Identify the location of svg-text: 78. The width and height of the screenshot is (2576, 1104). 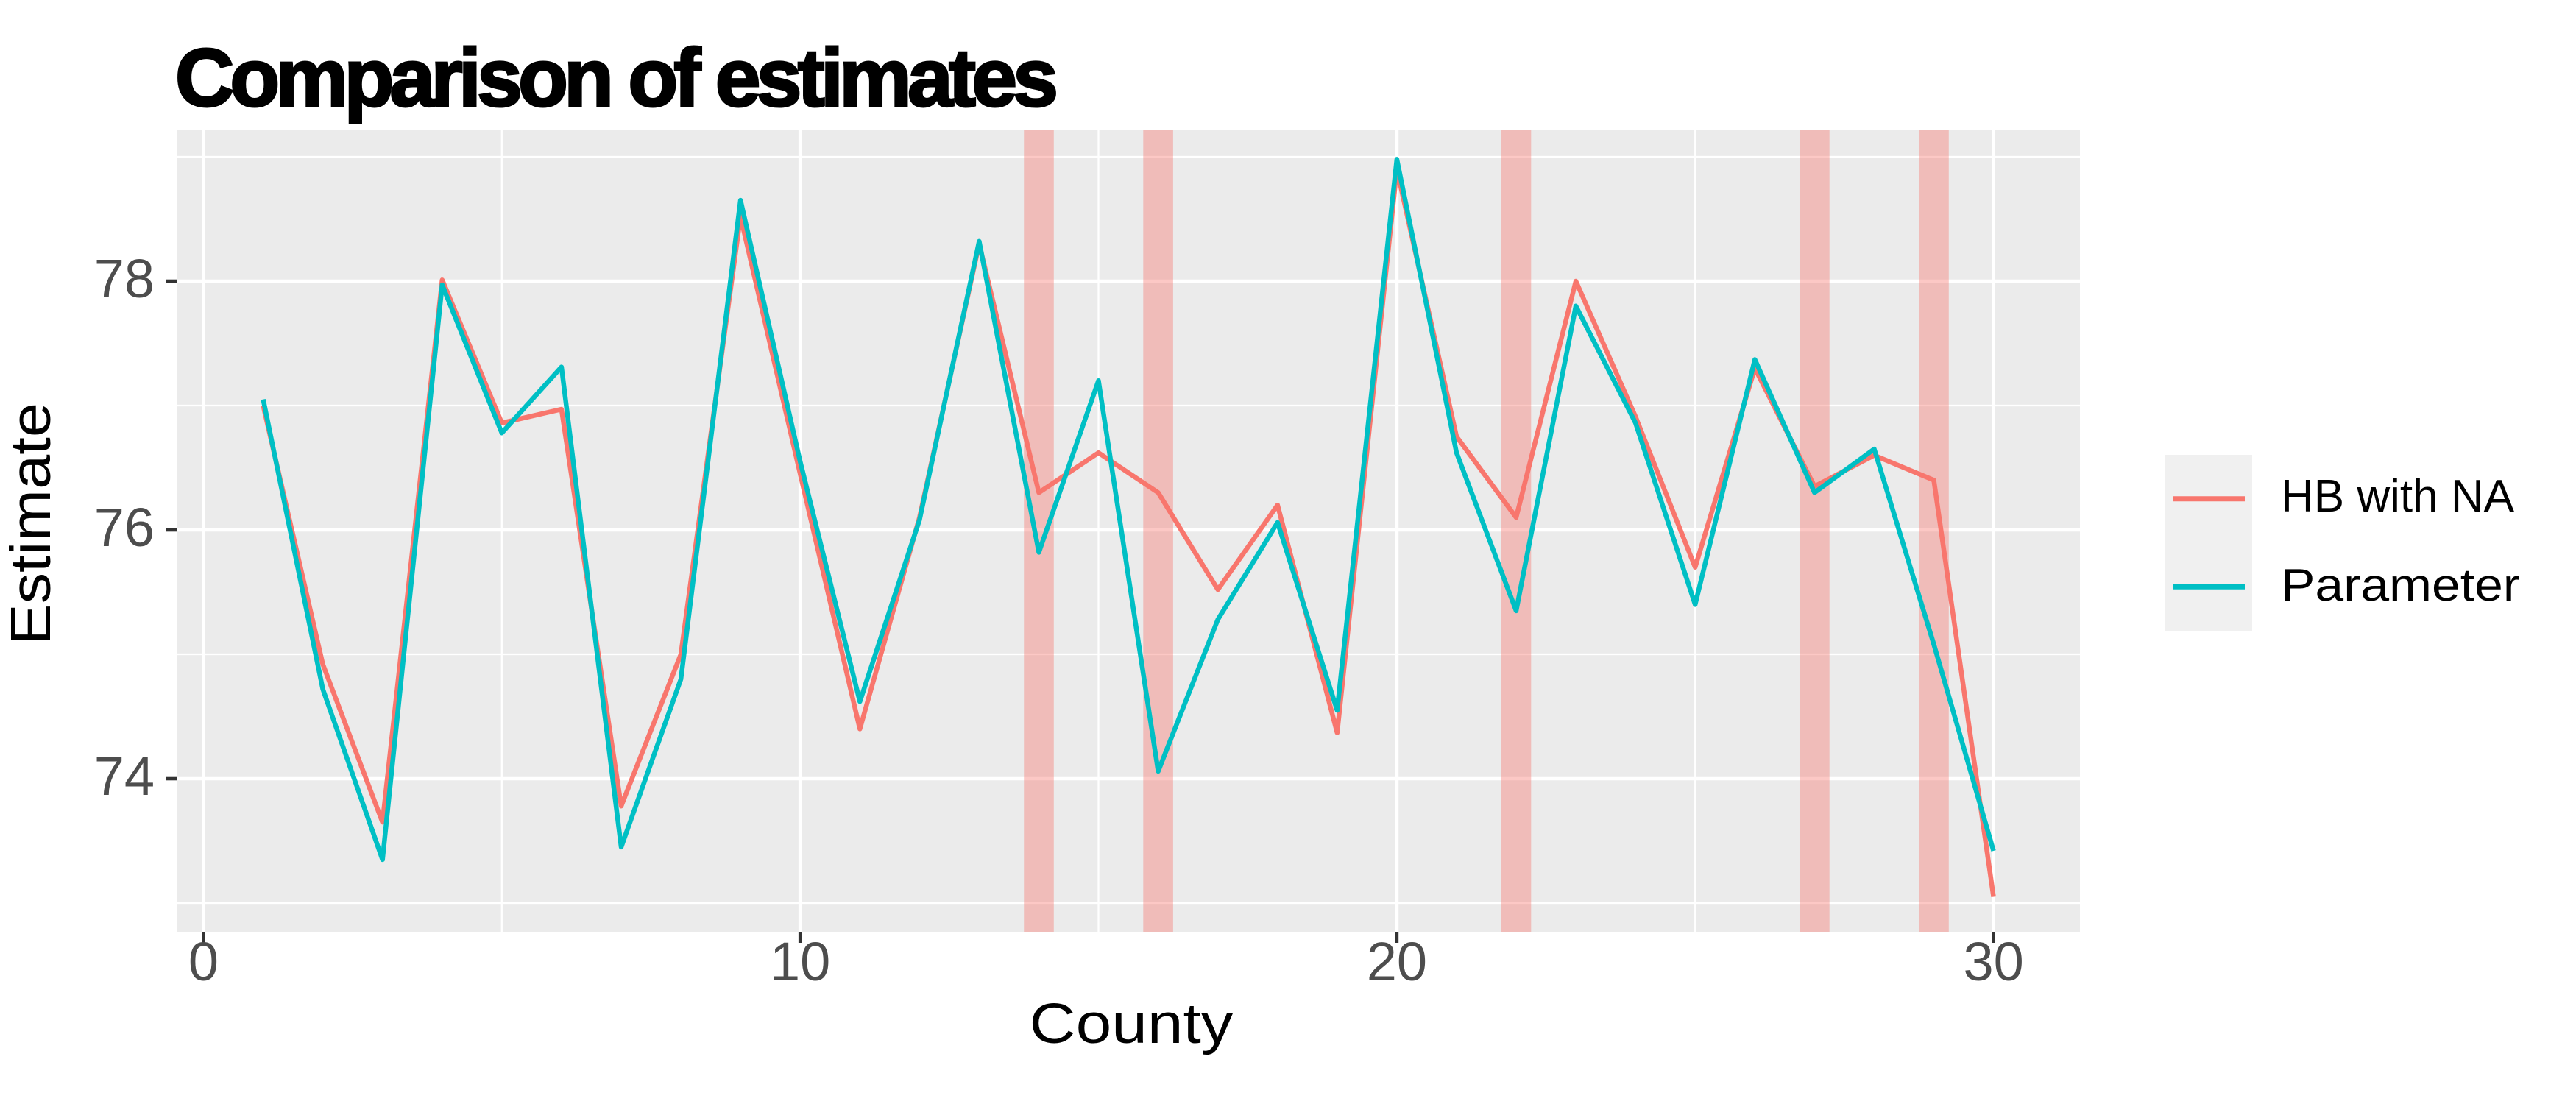
(124, 278).